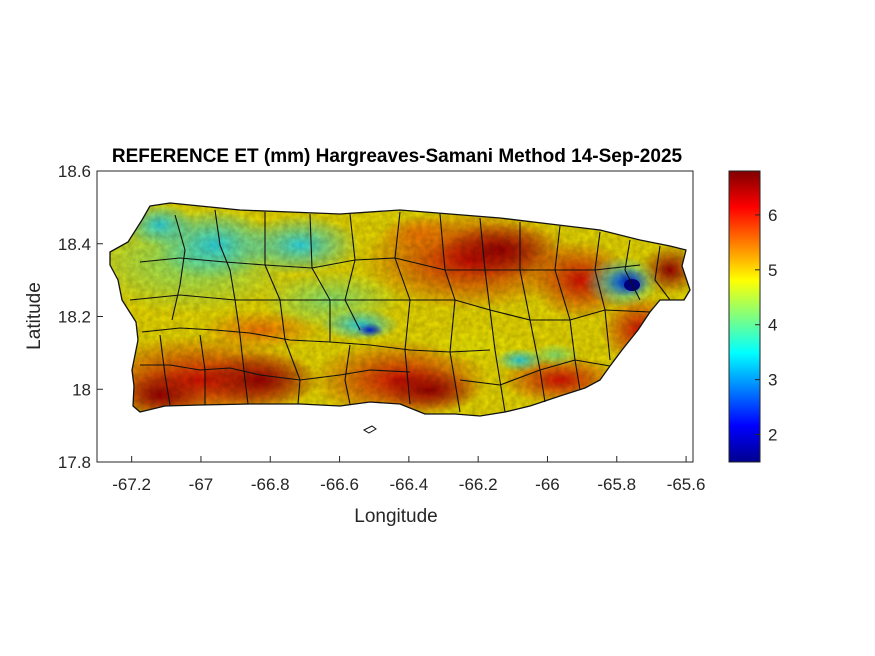 The width and height of the screenshot is (875, 656). I want to click on x-tick-label: -66, so click(547, 484).